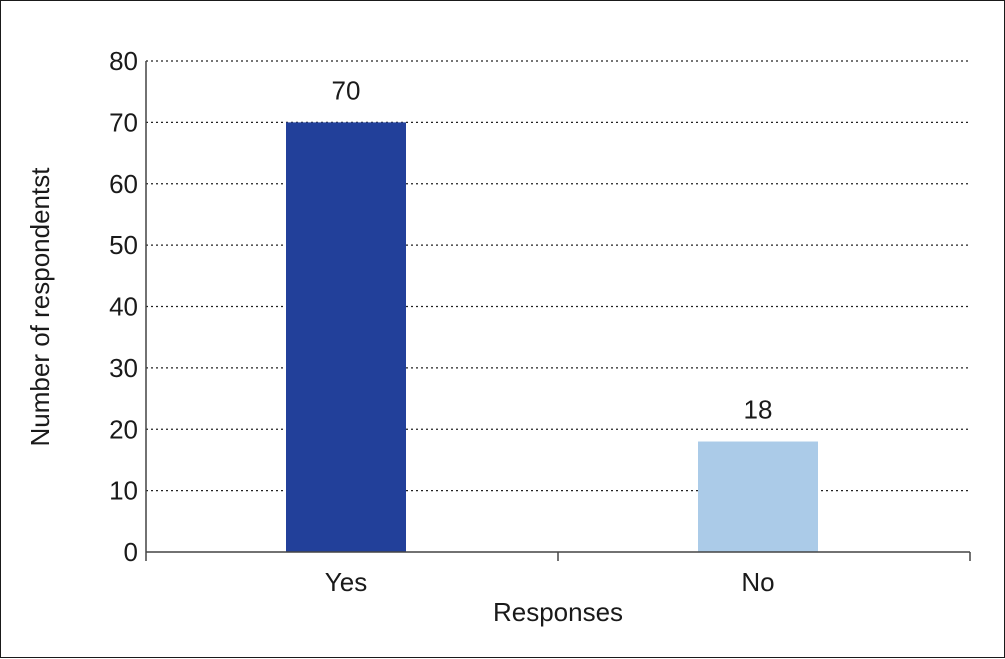 The width and height of the screenshot is (1005, 659). Describe the element at coordinates (123, 184) in the screenshot. I see `y-tick-label: 60` at that location.